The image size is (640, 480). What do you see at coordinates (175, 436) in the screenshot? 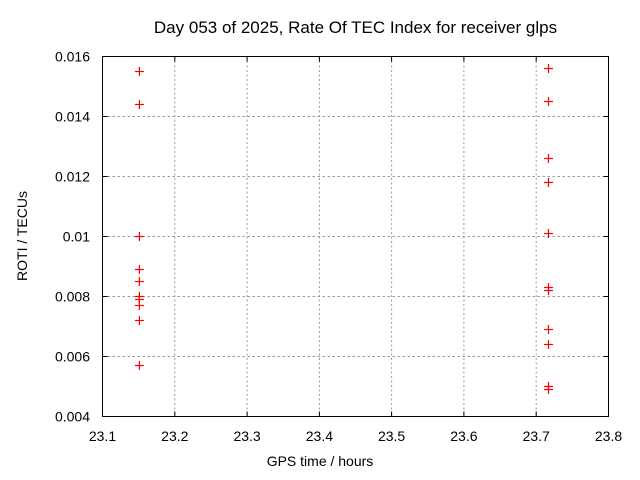
I see `x-tick-label: 23.2` at bounding box center [175, 436].